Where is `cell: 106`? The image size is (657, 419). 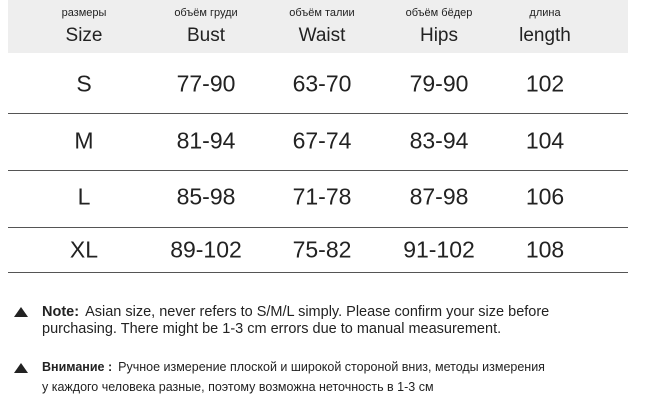 cell: 106 is located at coordinates (545, 196).